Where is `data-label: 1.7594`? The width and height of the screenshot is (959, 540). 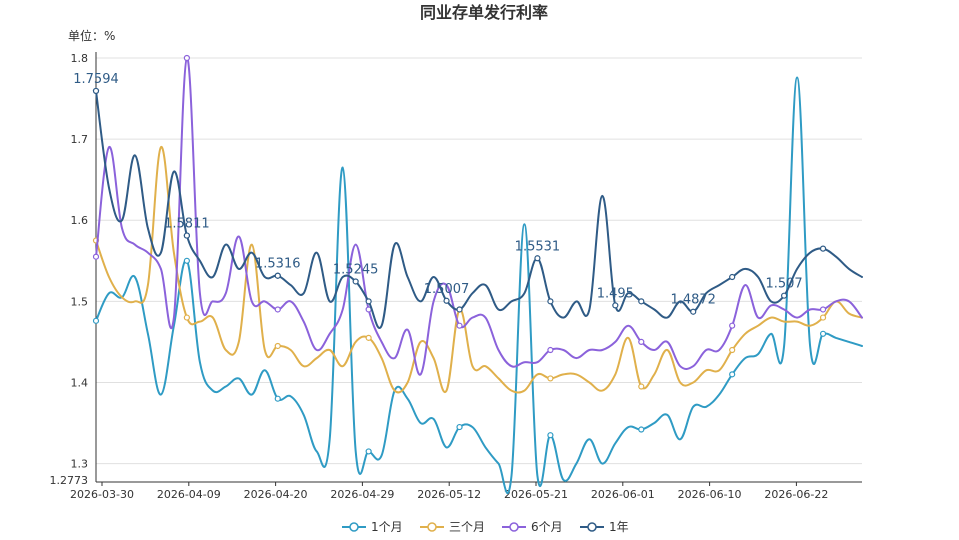 data-label: 1.7594 is located at coordinates (96, 79).